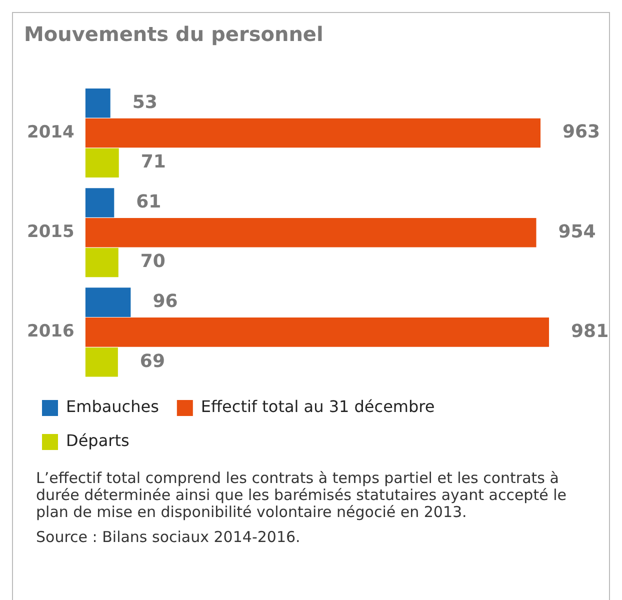  Describe the element at coordinates (577, 231) in the screenshot. I see `data-label: 954` at that location.